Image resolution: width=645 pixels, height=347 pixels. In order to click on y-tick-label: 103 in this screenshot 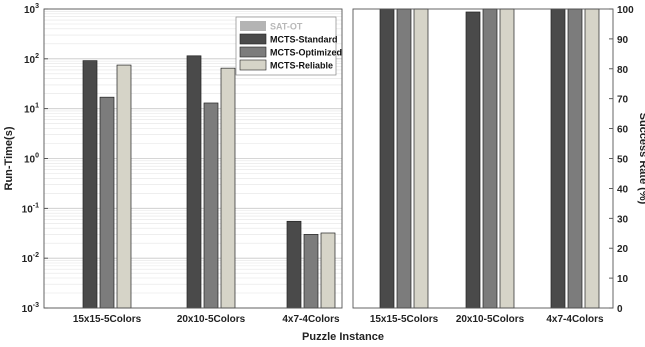, I will do `click(31, 9)`.